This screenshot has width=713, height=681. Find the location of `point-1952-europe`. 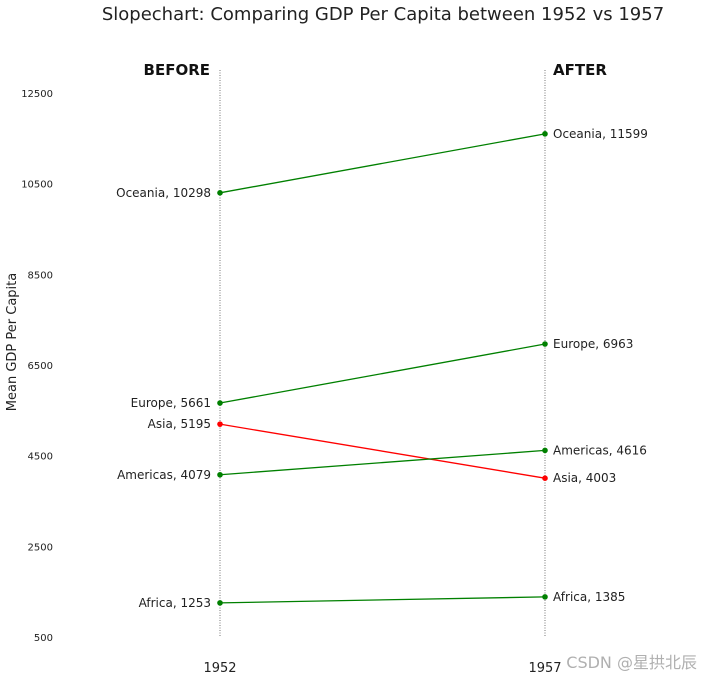

point-1952-europe is located at coordinates (220, 403).